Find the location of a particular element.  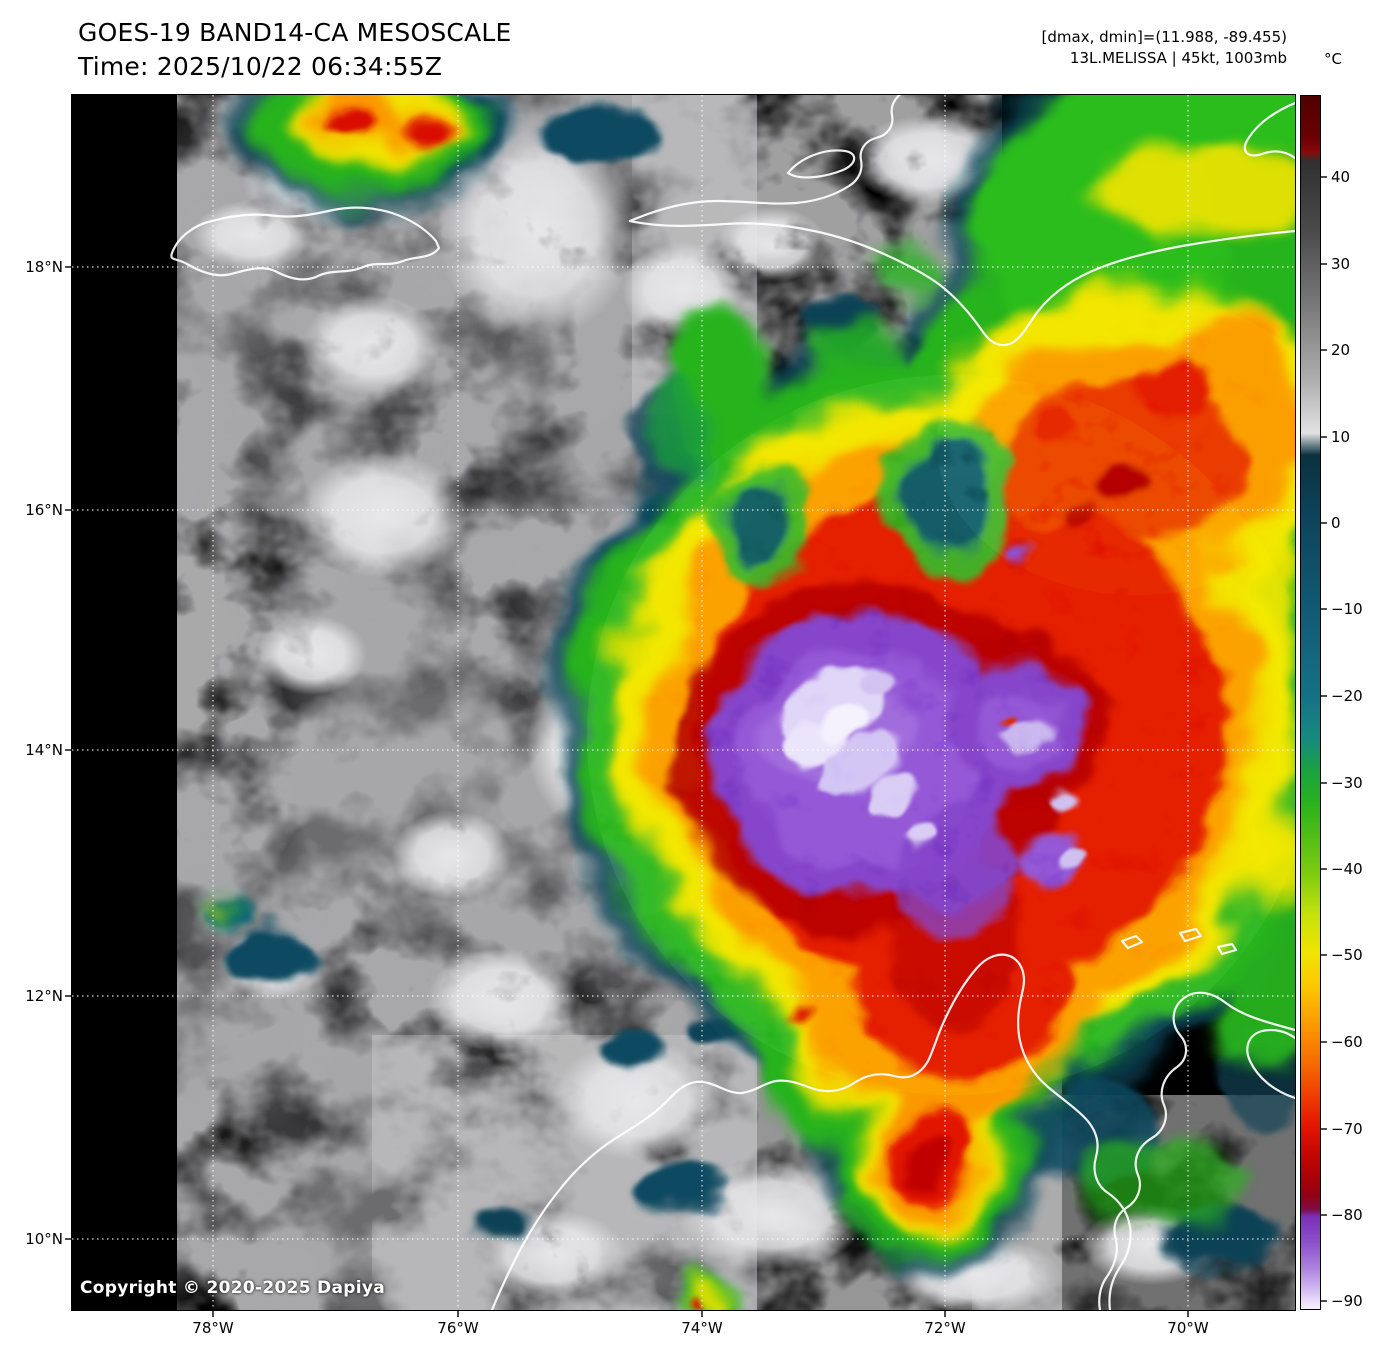

cb-tick-30: 30 is located at coordinates (1341, 264).